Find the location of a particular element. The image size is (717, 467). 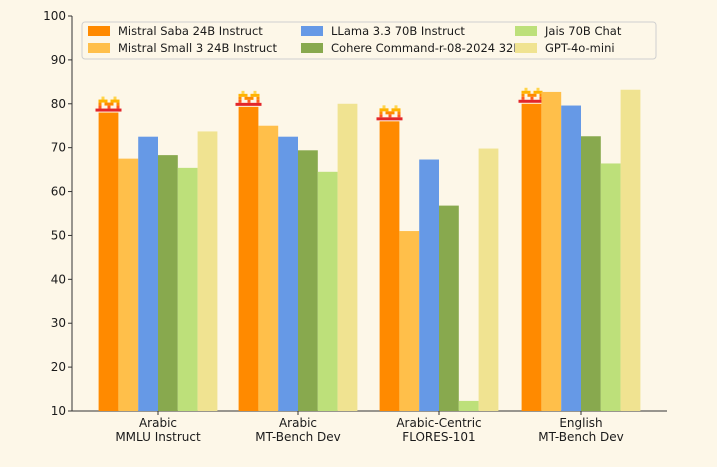

y-tick-label: 60 is located at coordinates (58, 192).